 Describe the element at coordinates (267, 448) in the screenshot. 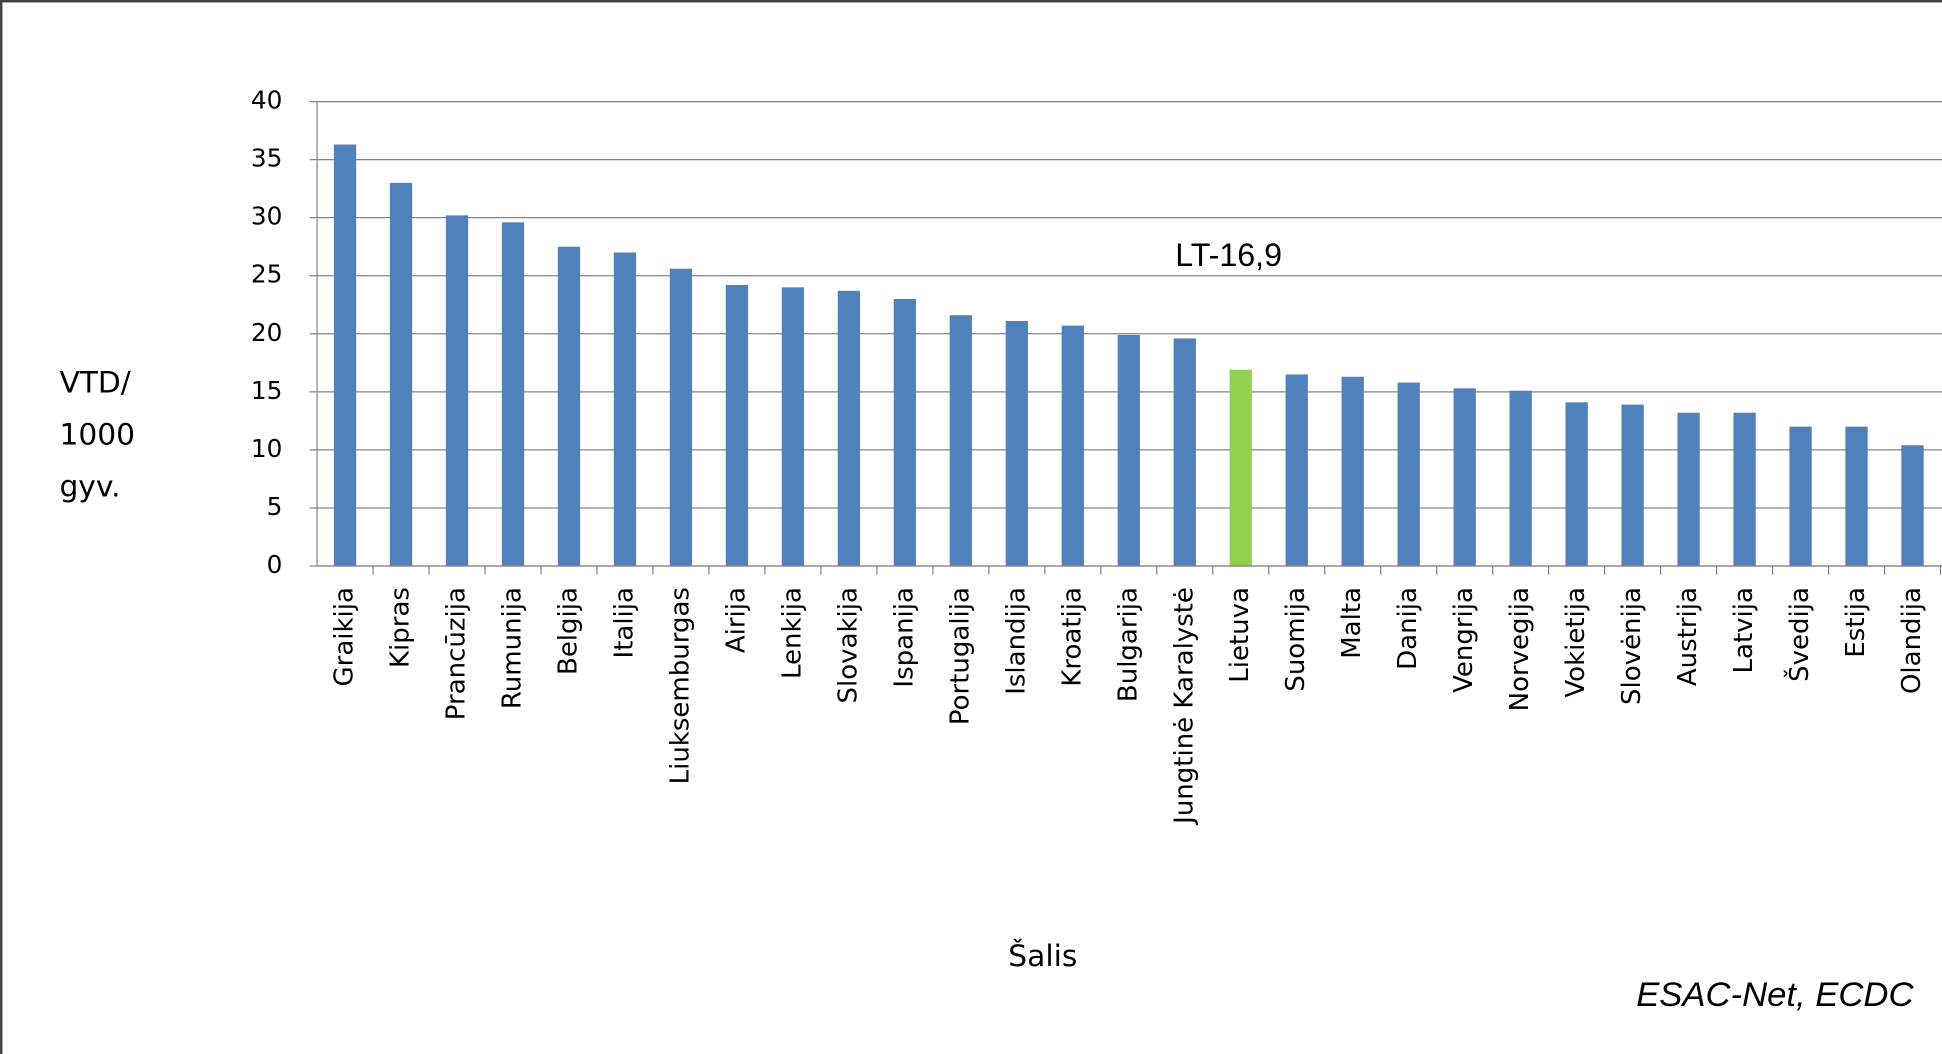

I see `y-tick-label: 10` at that location.